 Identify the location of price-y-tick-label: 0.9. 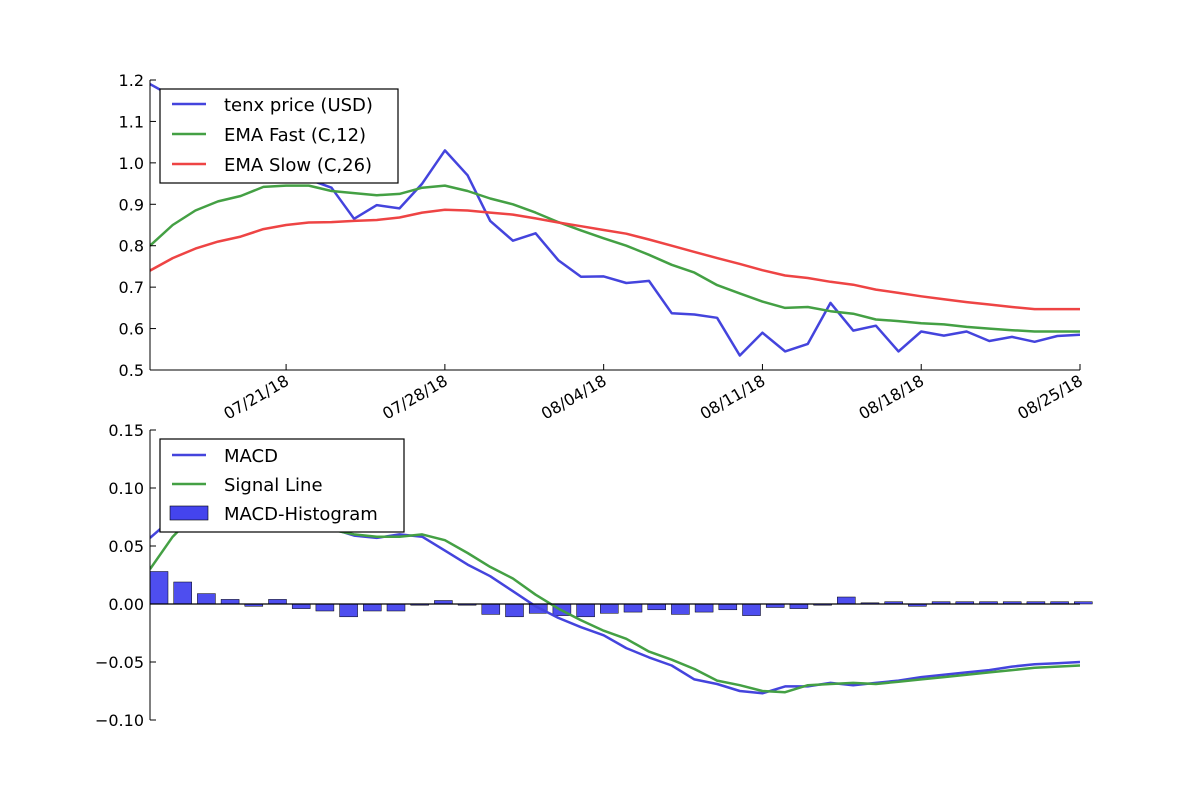
(131, 204).